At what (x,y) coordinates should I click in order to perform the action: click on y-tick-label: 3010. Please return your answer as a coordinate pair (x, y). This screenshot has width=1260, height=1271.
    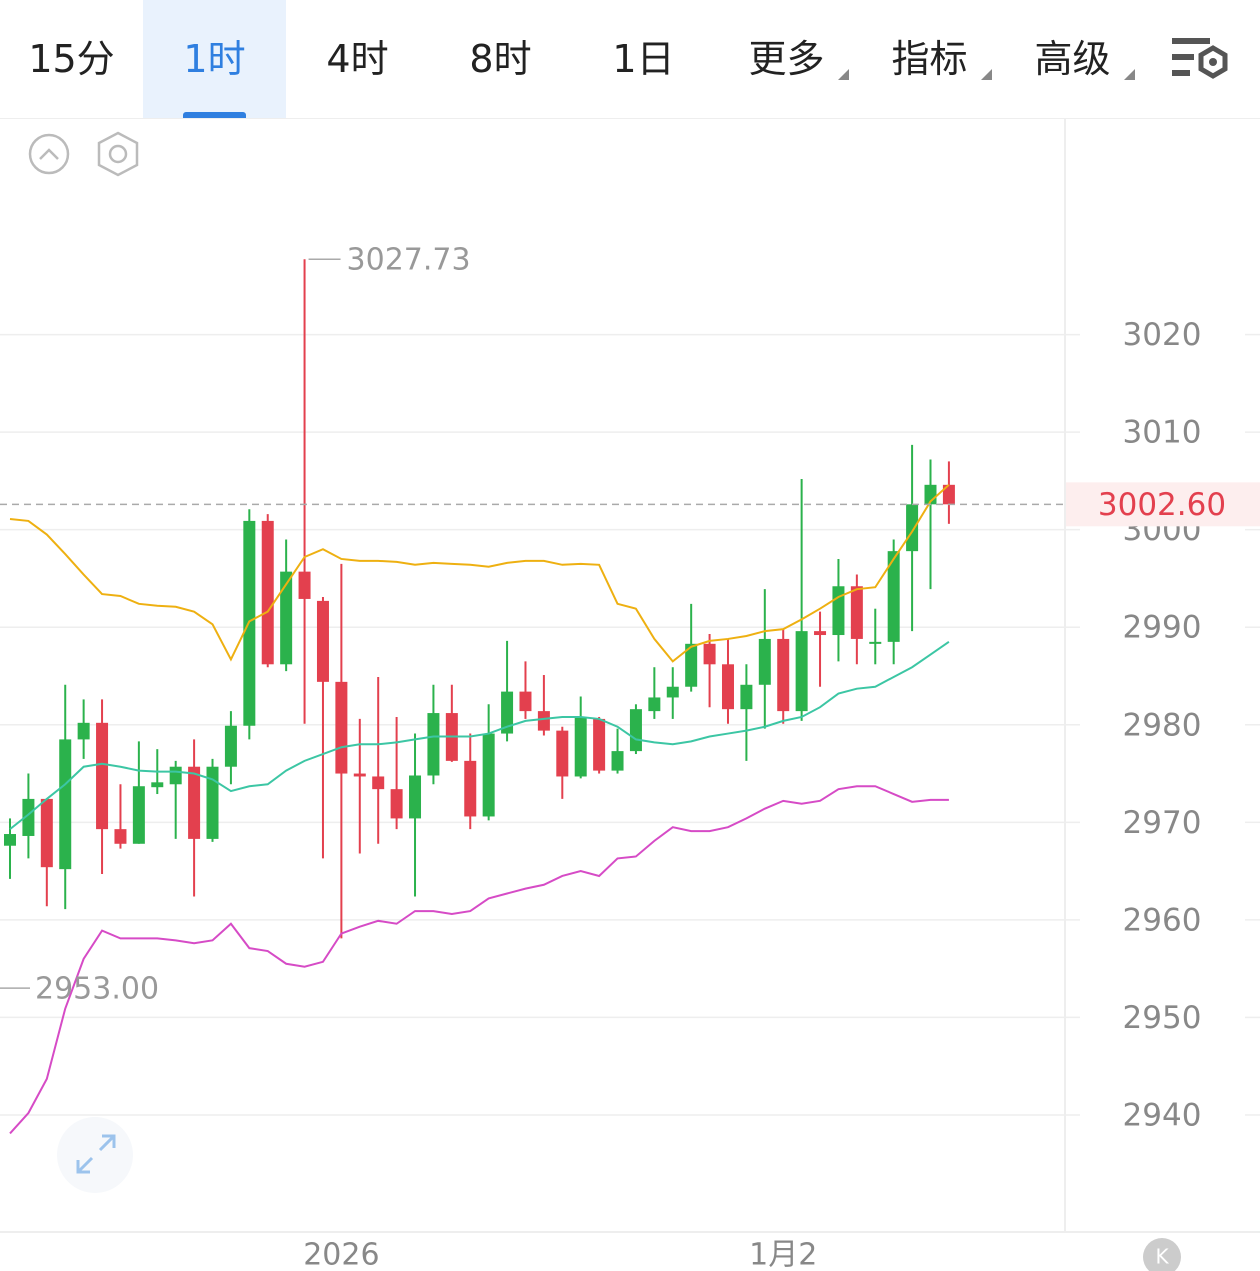
    Looking at the image, I should click on (1162, 433).